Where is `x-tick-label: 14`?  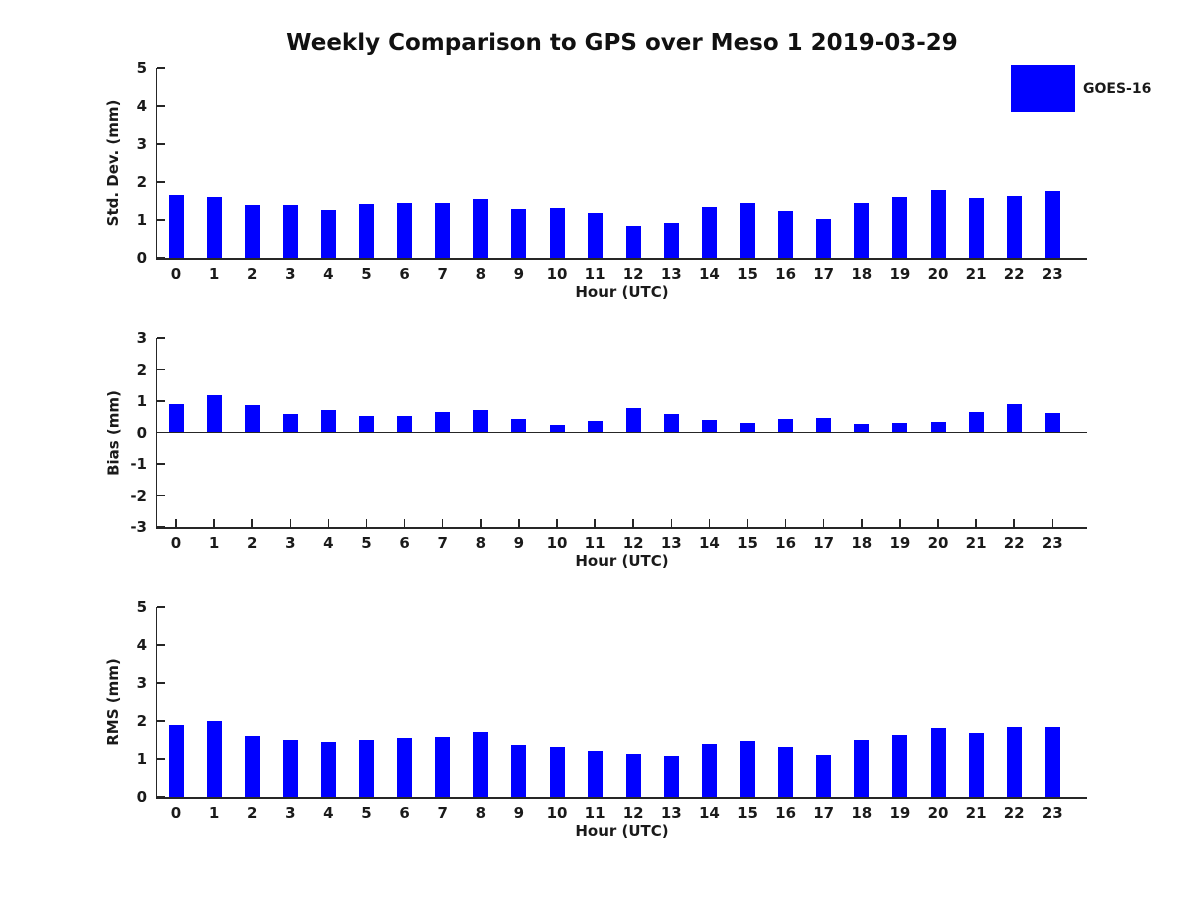 x-tick-label: 14 is located at coordinates (709, 813).